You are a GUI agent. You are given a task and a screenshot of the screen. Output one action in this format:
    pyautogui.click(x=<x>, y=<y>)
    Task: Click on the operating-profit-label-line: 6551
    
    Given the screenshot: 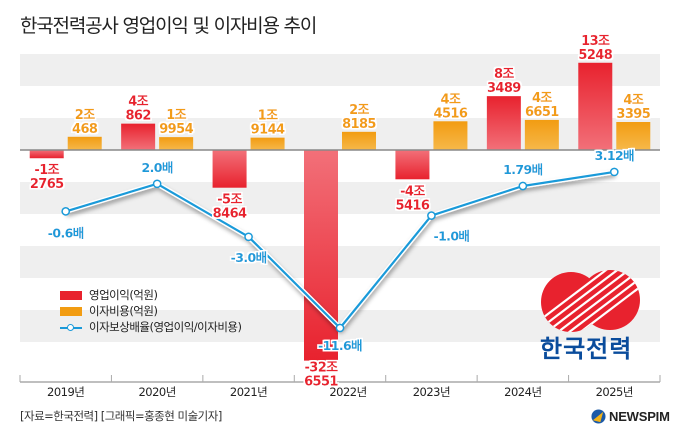 What is the action you would take?
    pyautogui.click(x=321, y=382)
    